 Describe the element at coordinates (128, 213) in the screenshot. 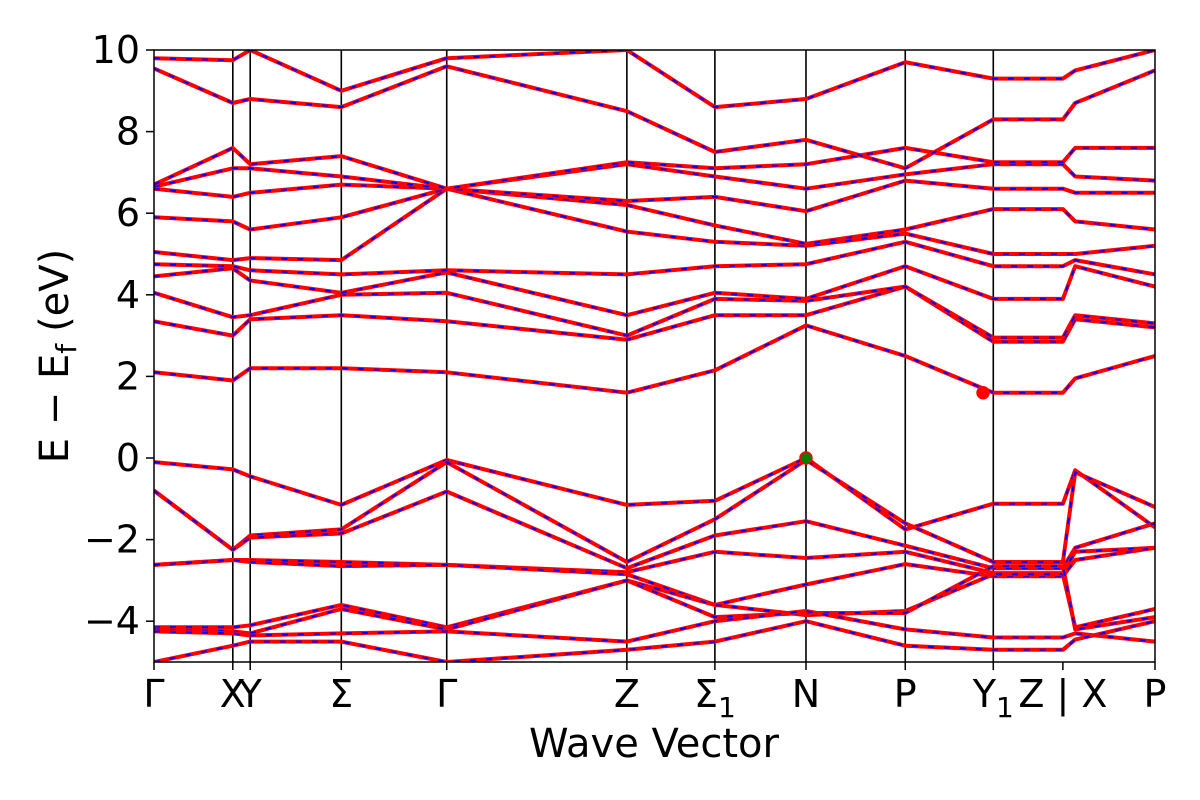

I see `y-tick-label: 6` at that location.